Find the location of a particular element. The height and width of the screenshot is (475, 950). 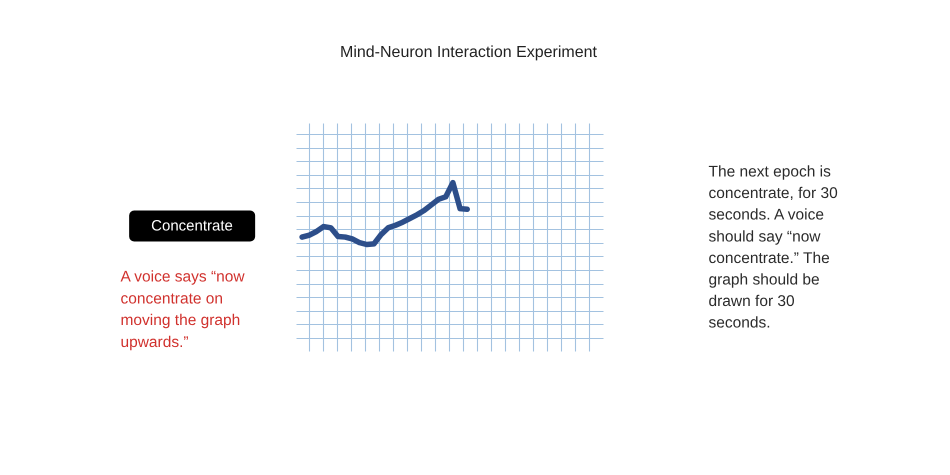

text: A voice says “now concentrate on moving the graph upwards.” is located at coordinates (183, 309).